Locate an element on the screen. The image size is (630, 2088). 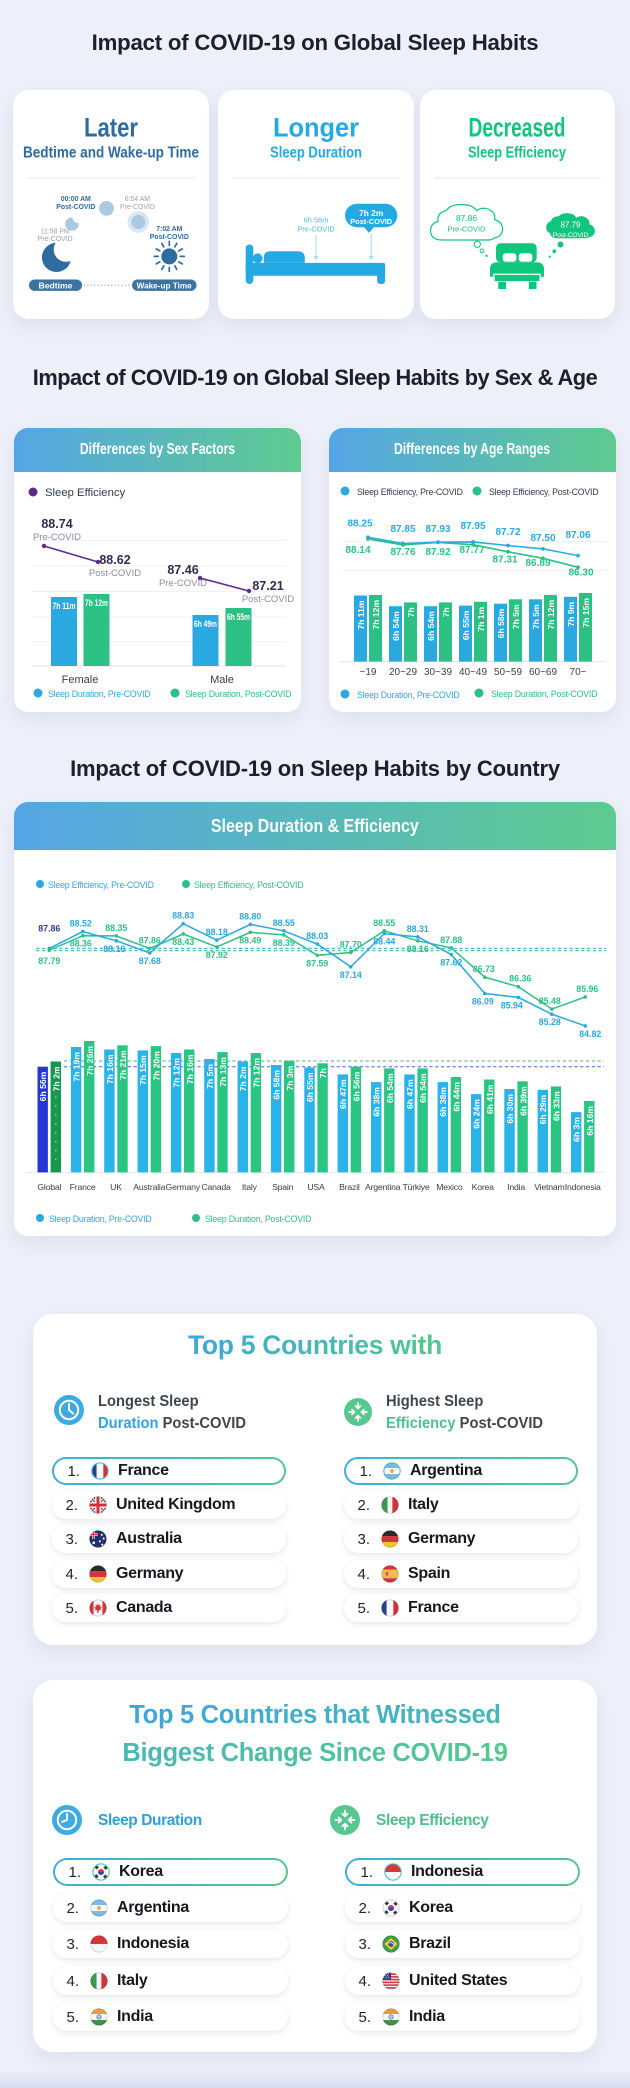
svg-text: 6h 58m is located at coordinates (277, 1085).